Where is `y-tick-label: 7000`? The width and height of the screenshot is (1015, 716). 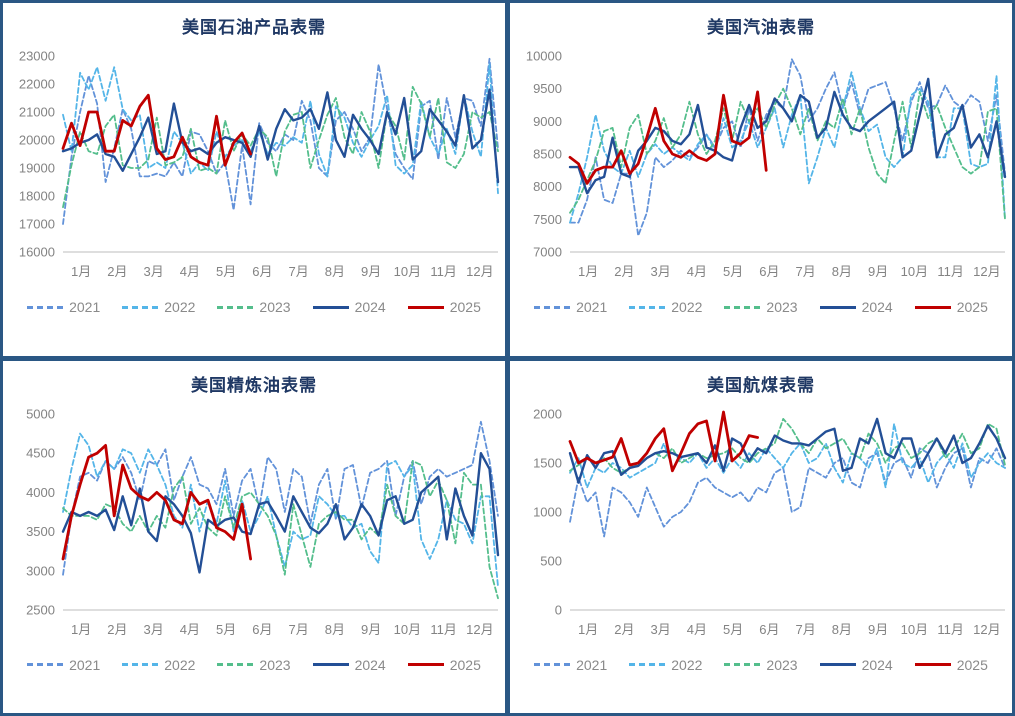 y-tick-label: 7000 is located at coordinates (547, 252).